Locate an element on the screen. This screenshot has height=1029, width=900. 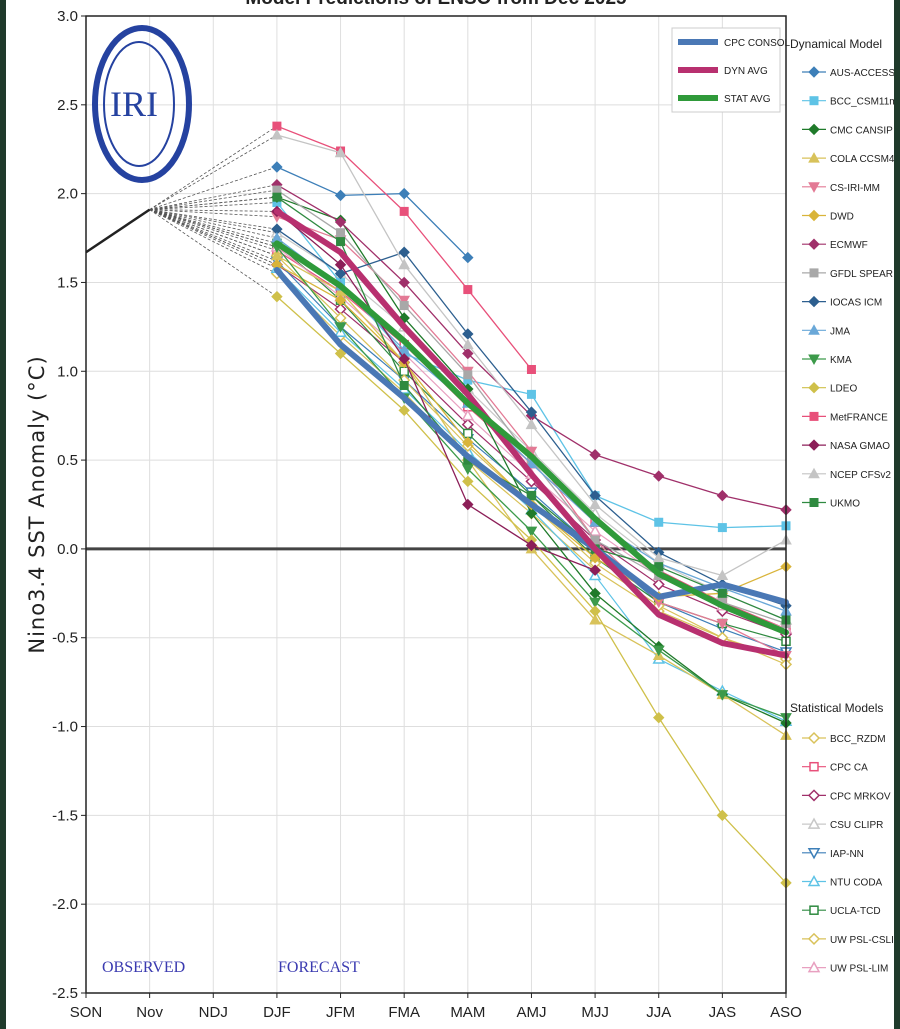
dynamical-legend-label: ECMWF is located at coordinates (849, 245).